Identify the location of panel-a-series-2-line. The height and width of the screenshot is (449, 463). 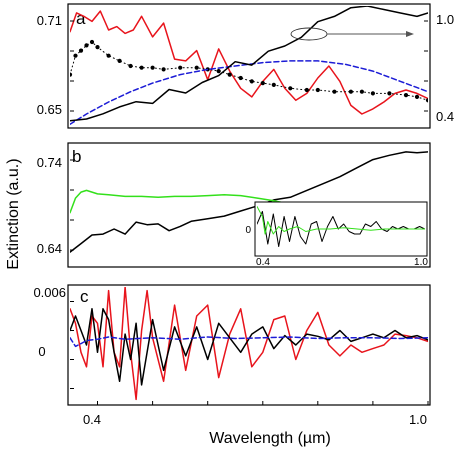
(249, 93).